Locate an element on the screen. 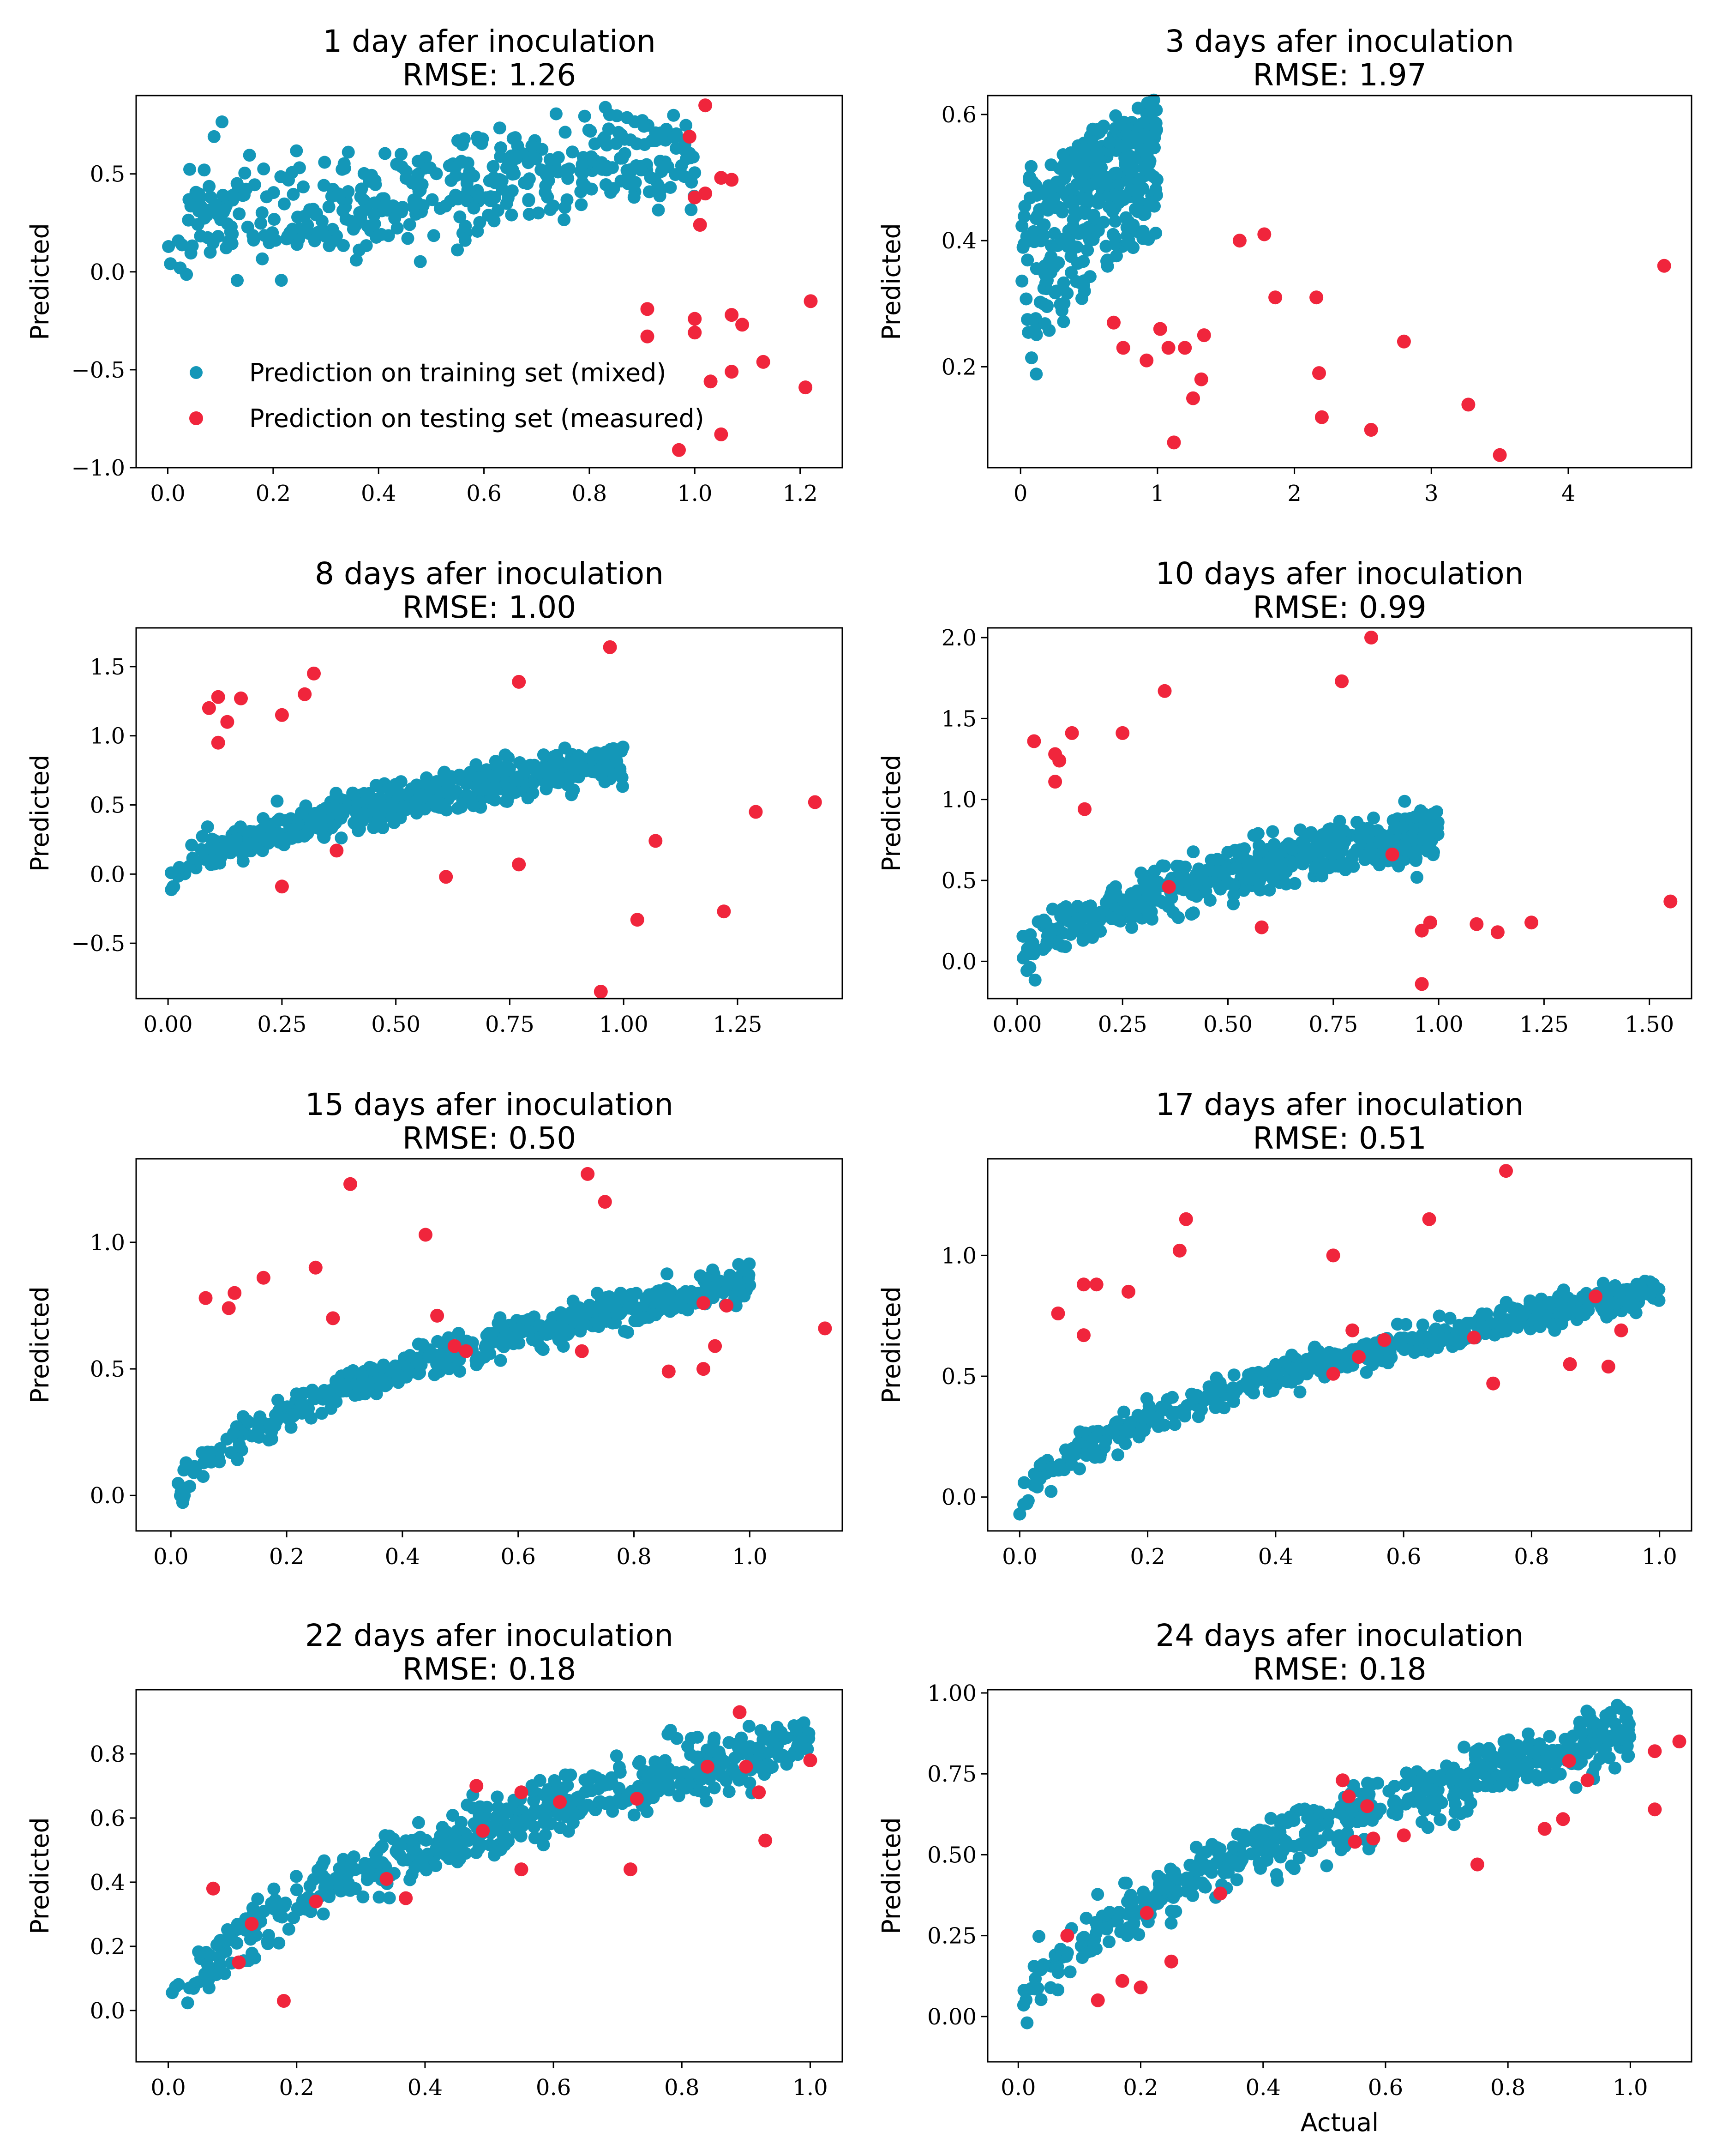 This screenshot has height=2156, width=1710. x-tick-label: 0.25 is located at coordinates (281, 1024).